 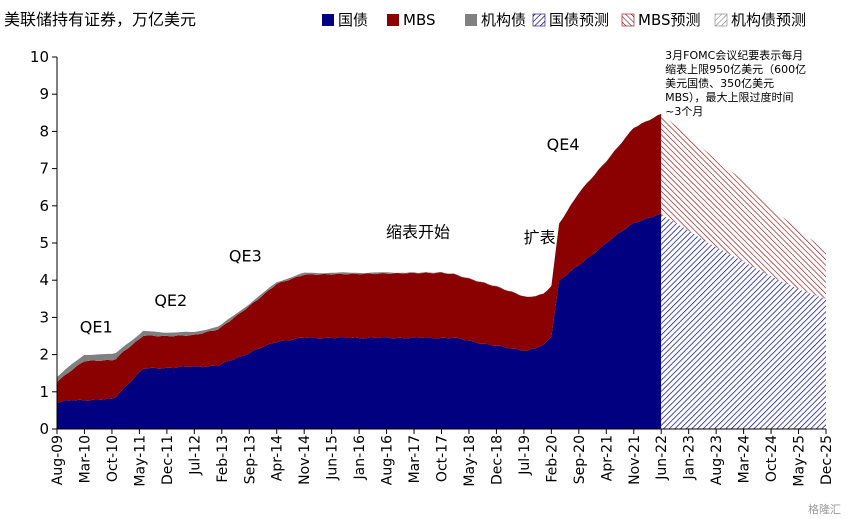 I want to click on y-tick-label: 4, so click(x=44, y=280).